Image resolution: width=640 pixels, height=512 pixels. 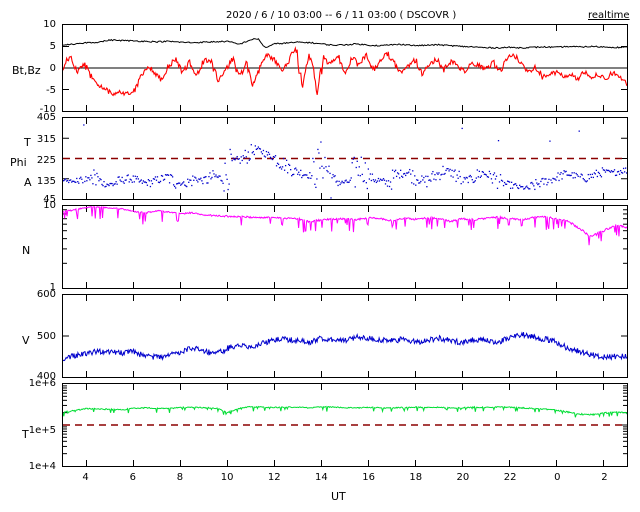 I want to click on panel-density-canvas, so click(x=345, y=247).